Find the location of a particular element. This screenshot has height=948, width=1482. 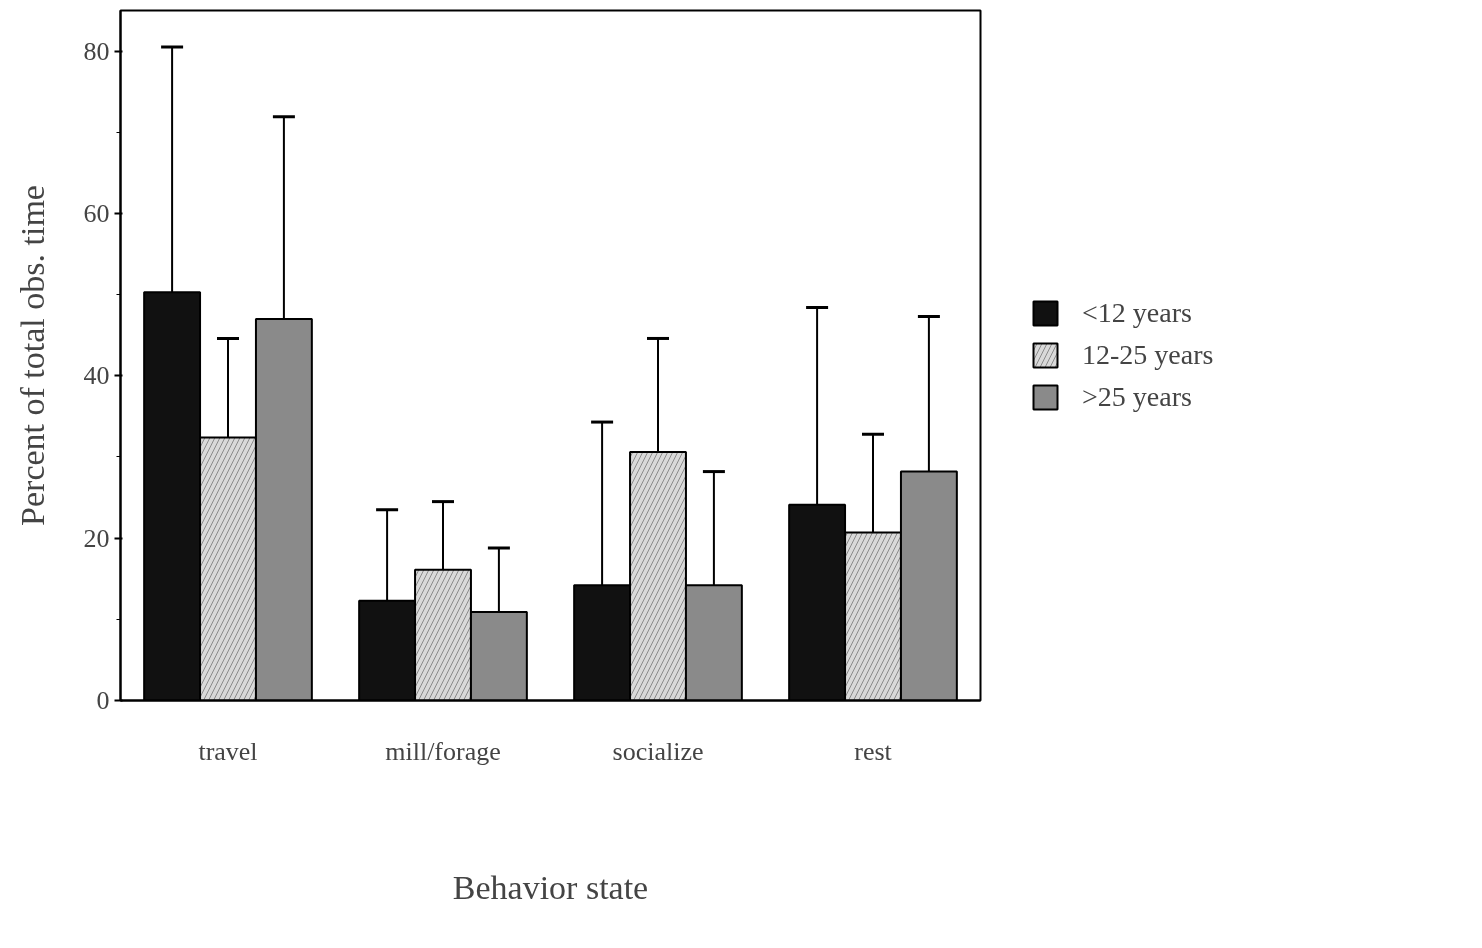

y-tick-label: 40 is located at coordinates (96, 376).